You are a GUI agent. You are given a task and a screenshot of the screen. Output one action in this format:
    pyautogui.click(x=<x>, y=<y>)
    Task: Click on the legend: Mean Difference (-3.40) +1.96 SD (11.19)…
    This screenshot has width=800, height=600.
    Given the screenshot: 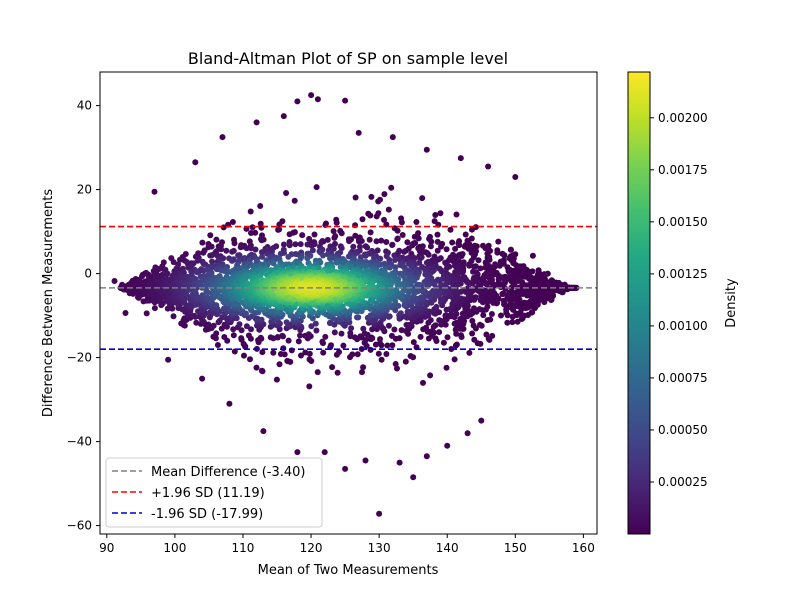 What is the action you would take?
    pyautogui.click(x=214, y=492)
    